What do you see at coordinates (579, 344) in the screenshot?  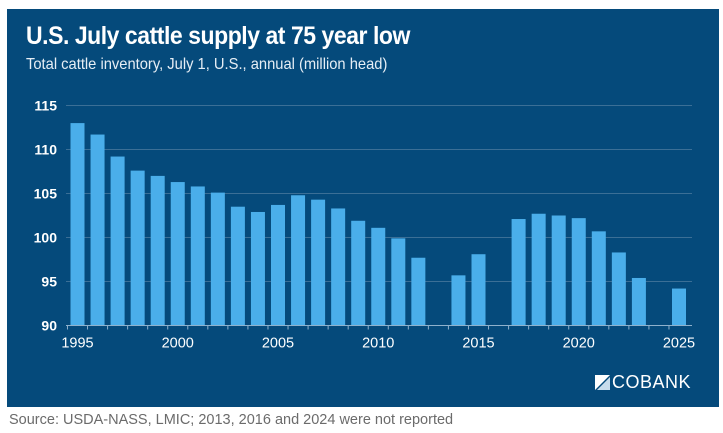 I see `x-tick-label: 2020` at bounding box center [579, 344].